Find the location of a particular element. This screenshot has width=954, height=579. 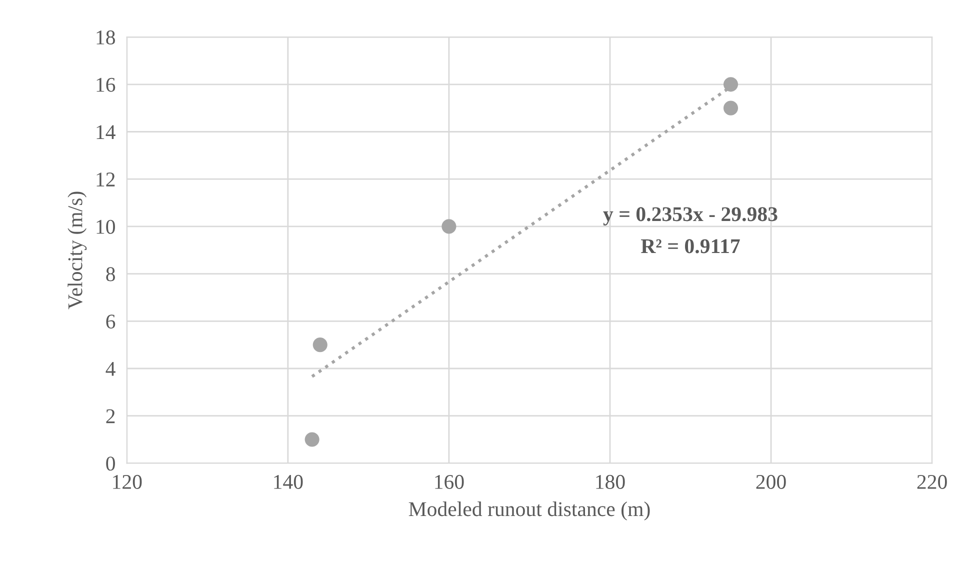

x-tick-label: 120 is located at coordinates (127, 481).